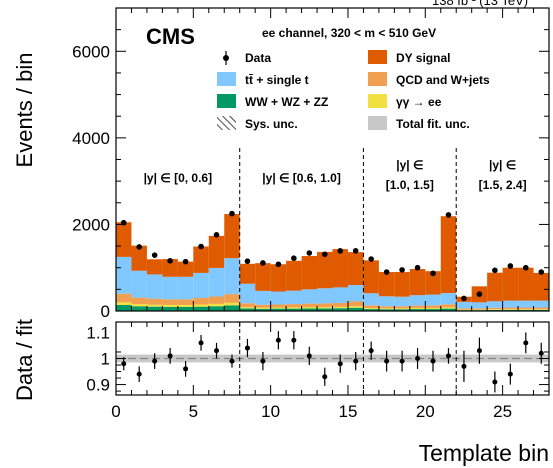  I want to click on legend-label-gg: γγ → ee, so click(419, 102).